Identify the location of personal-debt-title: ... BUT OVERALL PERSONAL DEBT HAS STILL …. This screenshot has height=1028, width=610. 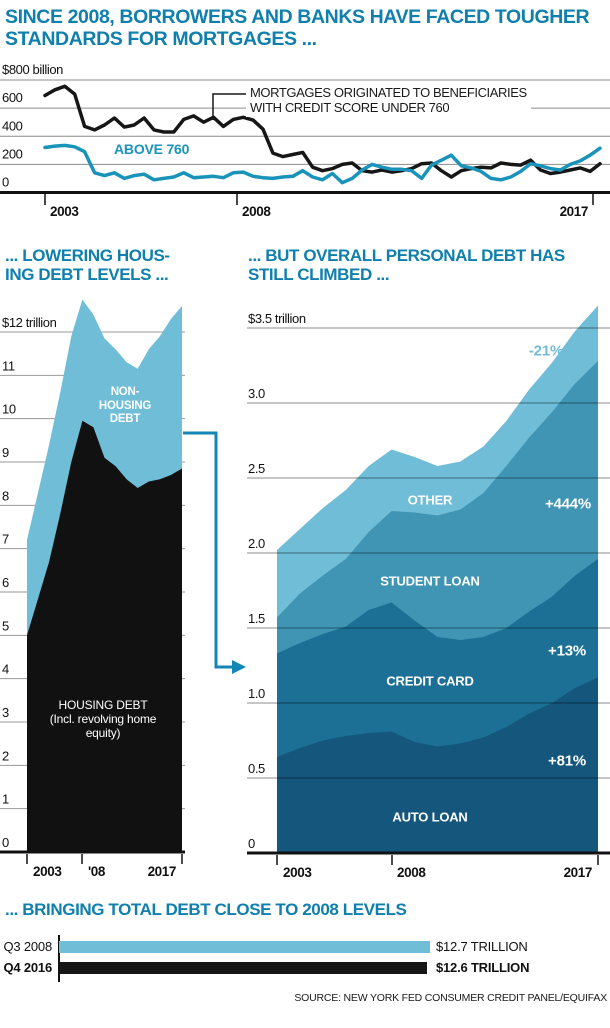
(425, 265).